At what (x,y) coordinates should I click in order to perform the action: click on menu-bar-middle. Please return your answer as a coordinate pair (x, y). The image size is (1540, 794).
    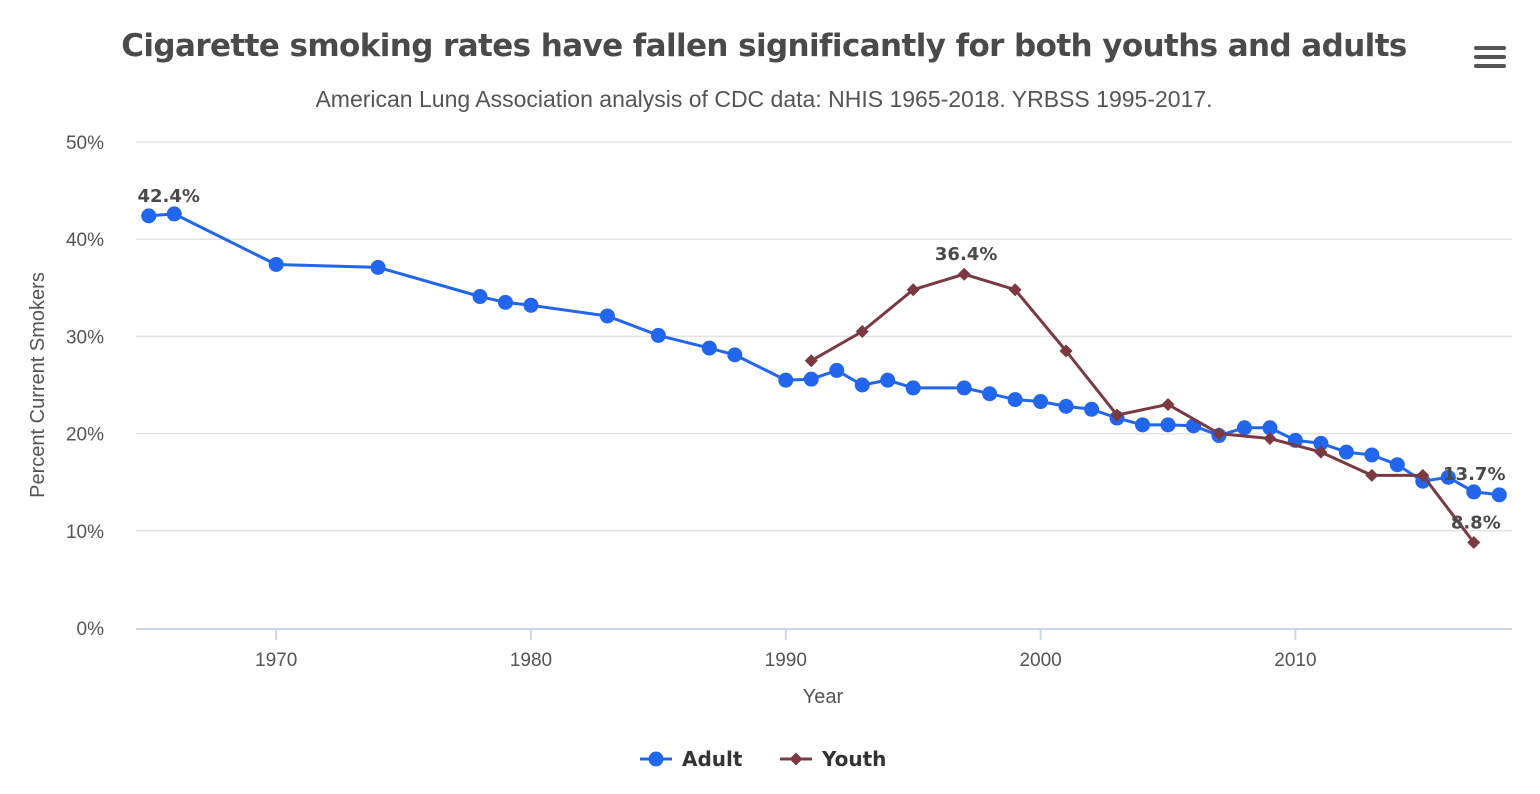
    Looking at the image, I should click on (1490, 57).